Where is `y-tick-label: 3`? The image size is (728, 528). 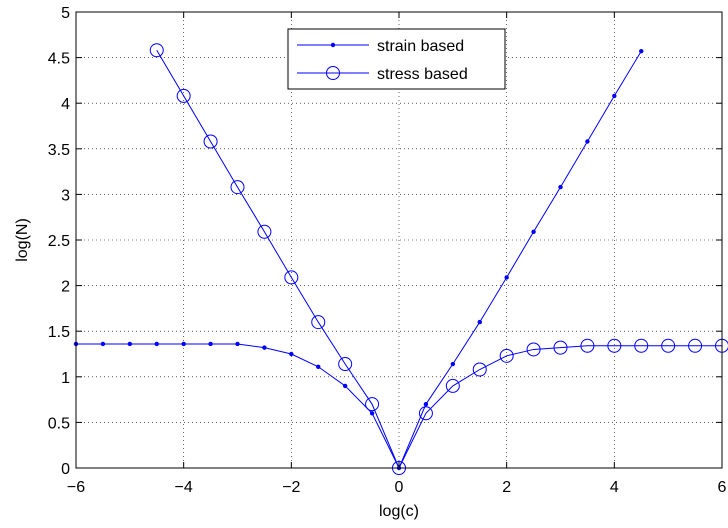 y-tick-label: 3 is located at coordinates (65, 195).